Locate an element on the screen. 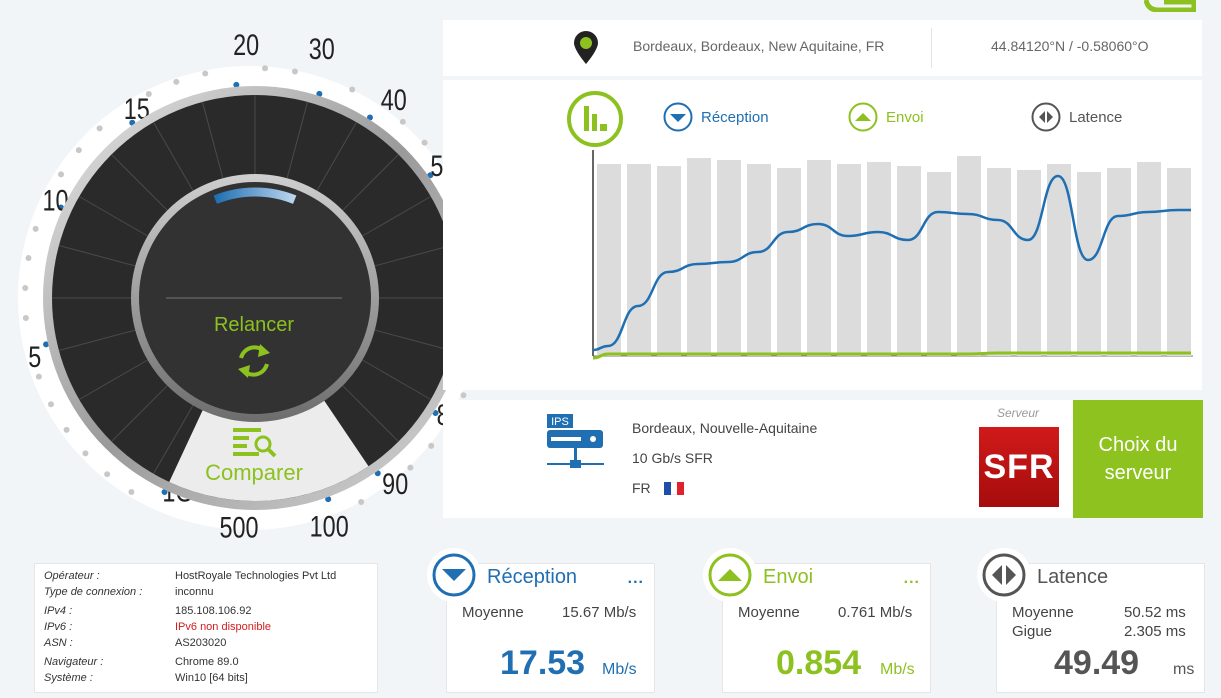 The image size is (1221, 698). legend-reception: Réception is located at coordinates (716, 117).